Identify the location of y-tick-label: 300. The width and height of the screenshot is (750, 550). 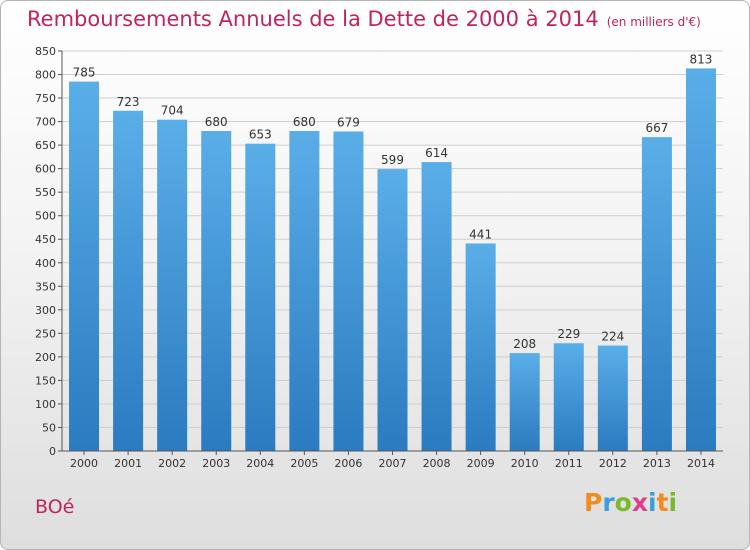
(45, 310).